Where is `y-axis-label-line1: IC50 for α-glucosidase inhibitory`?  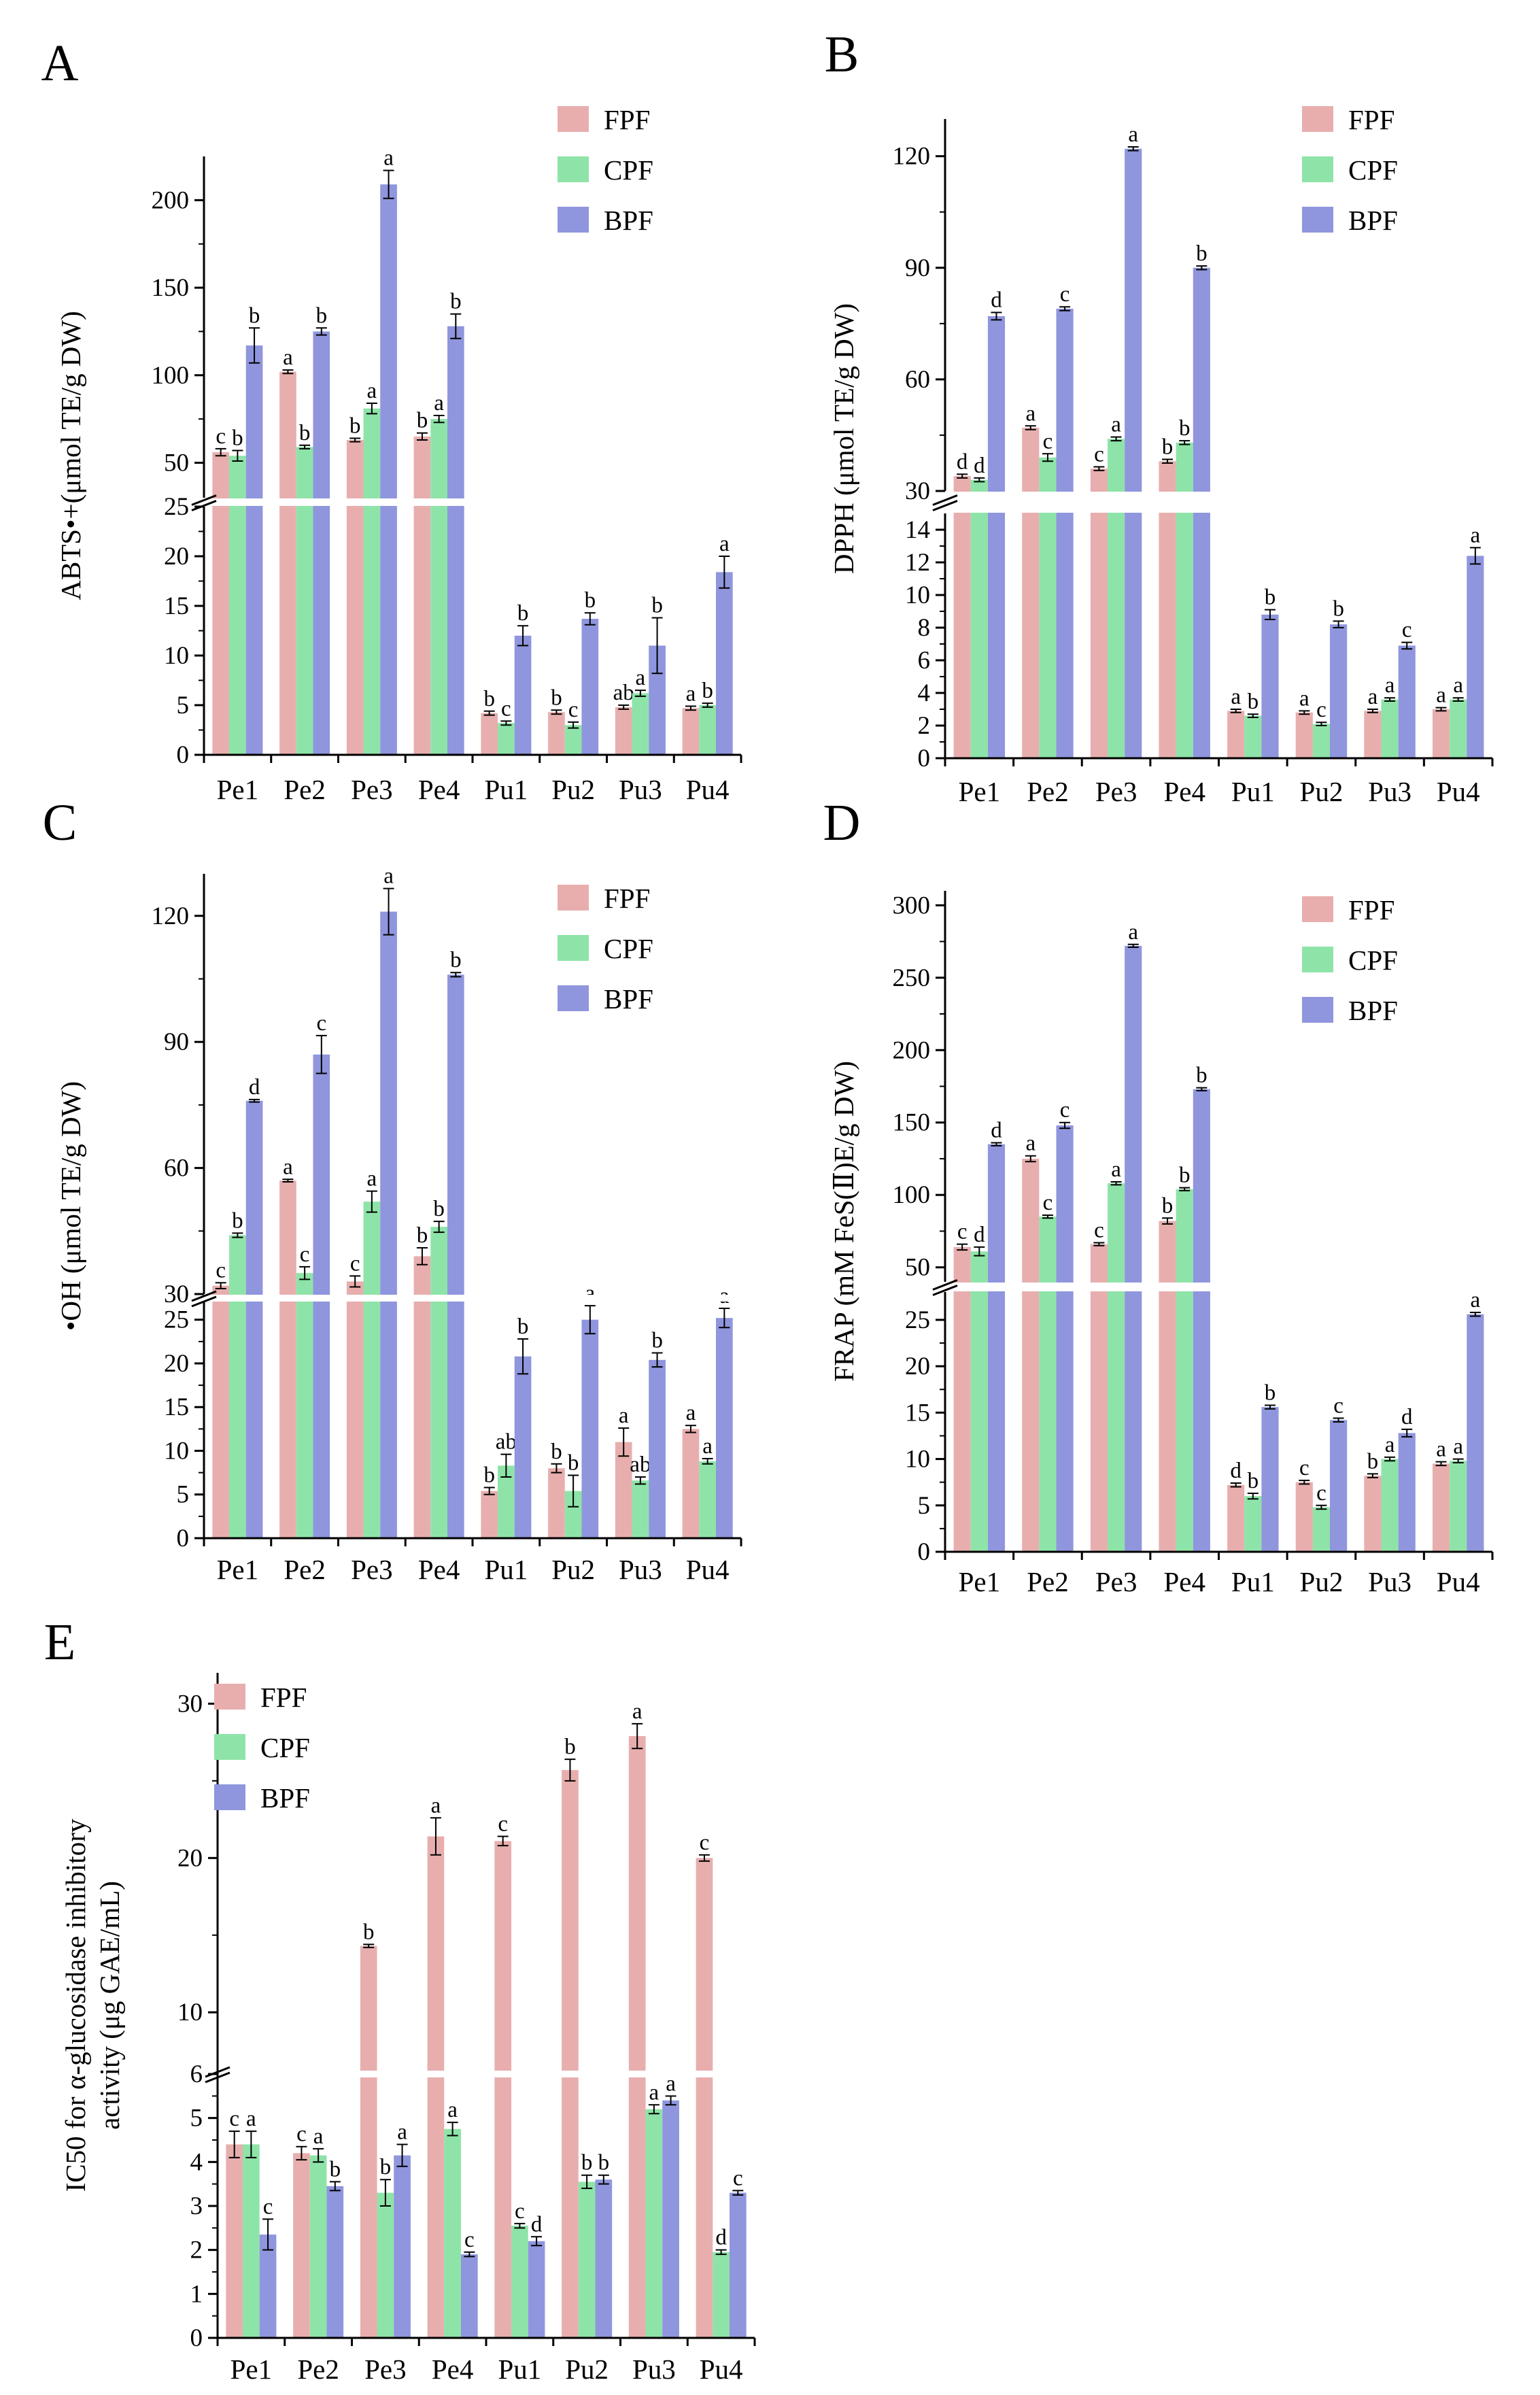 y-axis-label-line1: IC50 for α-glucosidase inhibitory is located at coordinates (75, 2005).